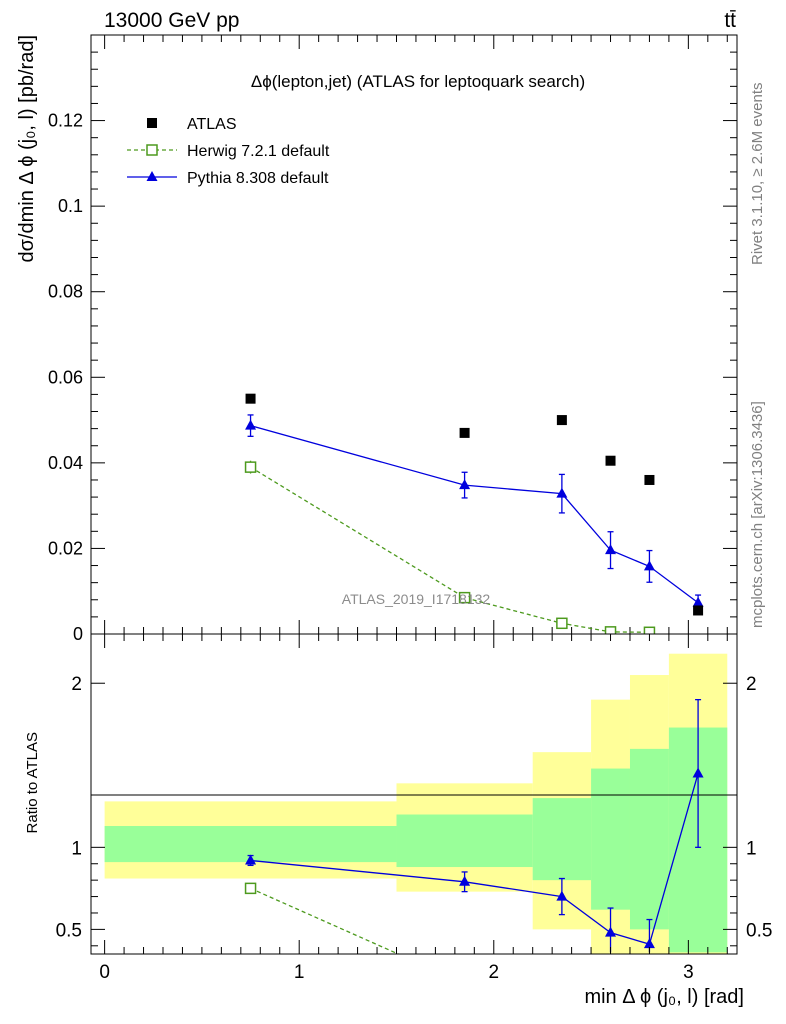 The width and height of the screenshot is (786, 1024). Describe the element at coordinates (65, 548) in the screenshot. I see `top-ytick-label: 0.02` at that location.